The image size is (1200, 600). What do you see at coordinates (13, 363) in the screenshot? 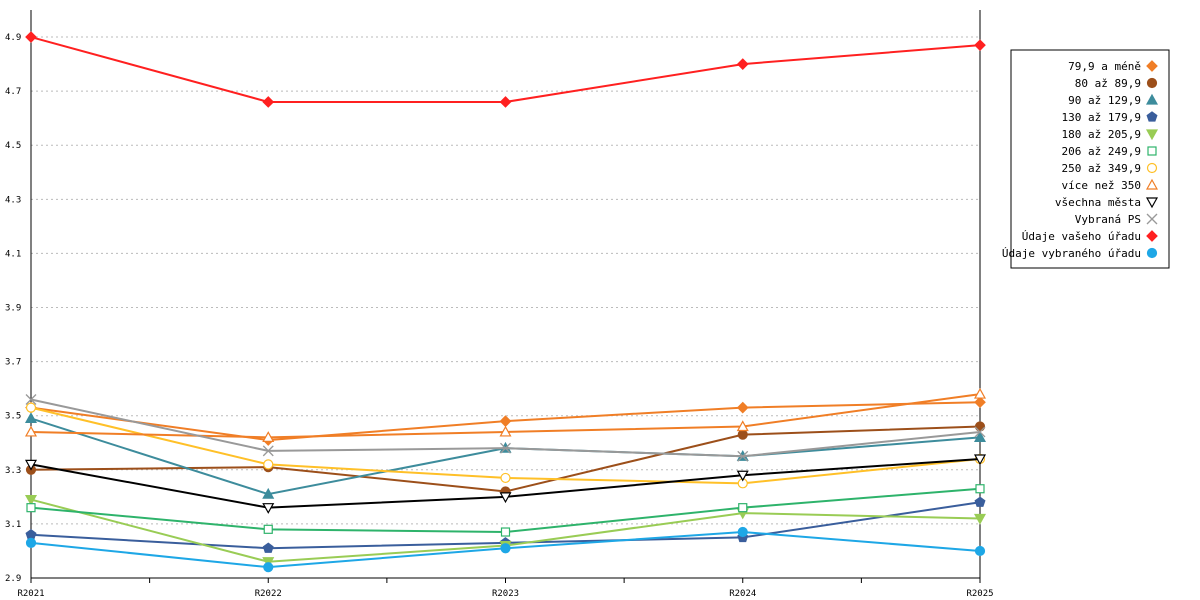
I see `y-tick-label: 3.7` at bounding box center [13, 363].